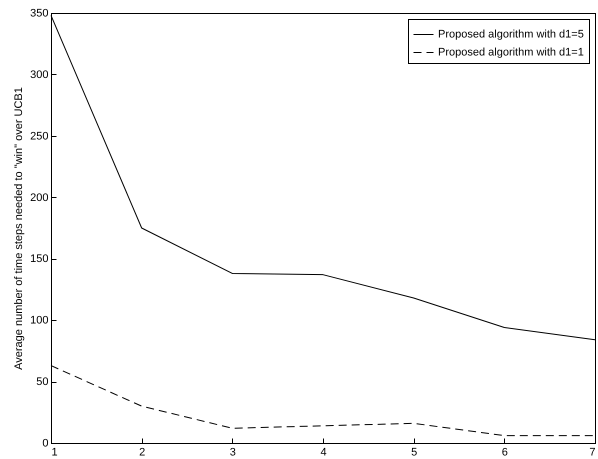  I want to click on x-tick-label: 6, so click(505, 452).